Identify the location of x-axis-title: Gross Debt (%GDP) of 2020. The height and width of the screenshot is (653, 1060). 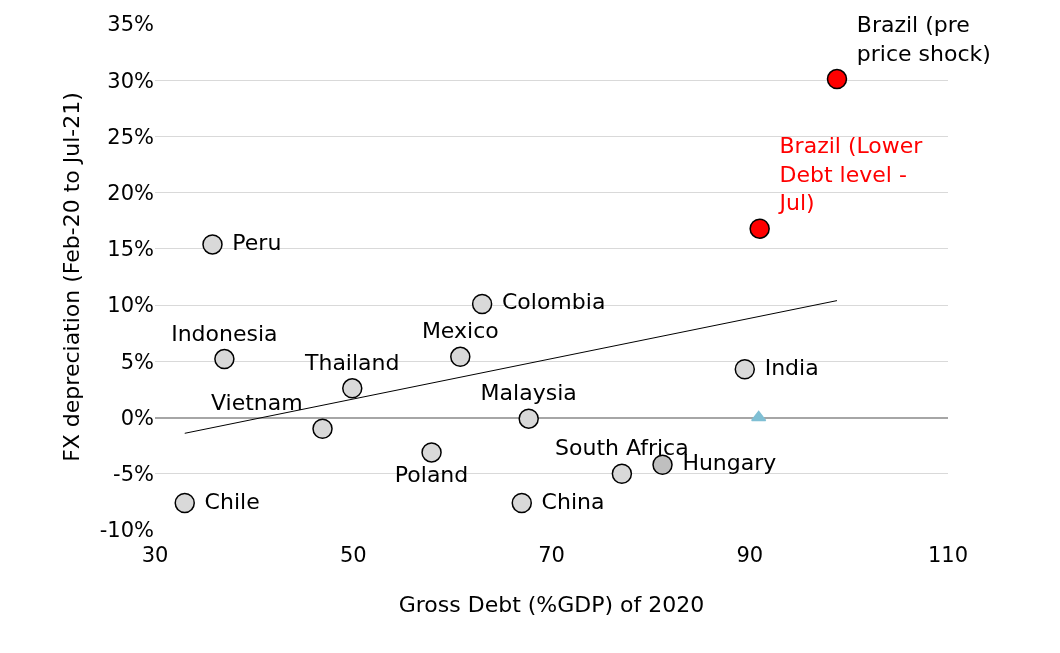
(551, 604).